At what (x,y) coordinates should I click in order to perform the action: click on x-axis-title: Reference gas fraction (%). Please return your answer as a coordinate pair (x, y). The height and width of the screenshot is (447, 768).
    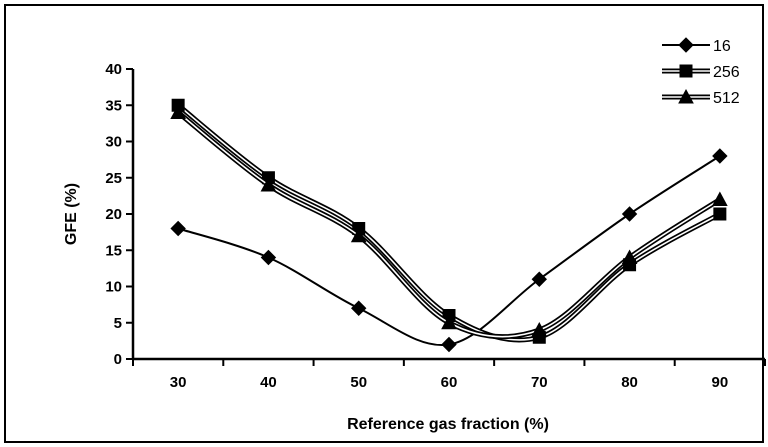
    Looking at the image, I should click on (448, 424).